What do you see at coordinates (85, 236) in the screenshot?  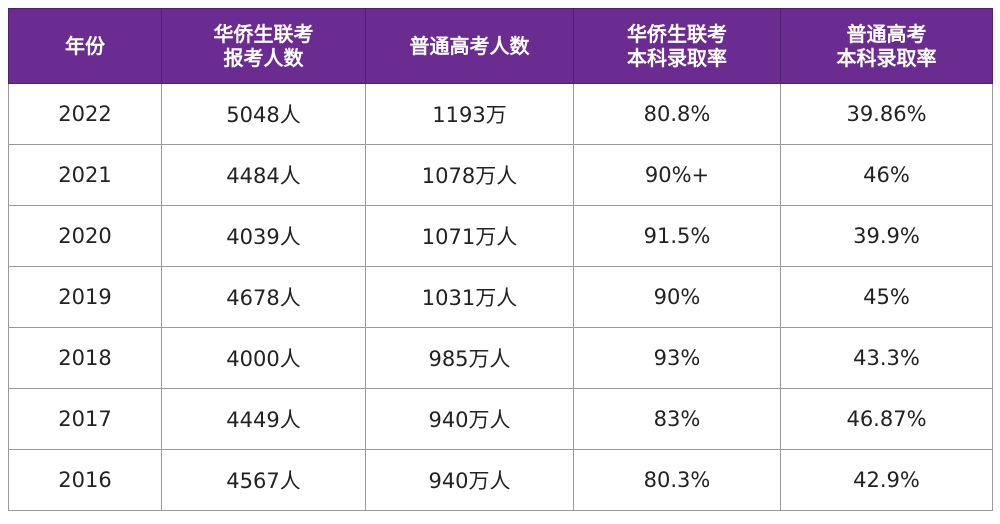 I see `cell-year: 2020` at bounding box center [85, 236].